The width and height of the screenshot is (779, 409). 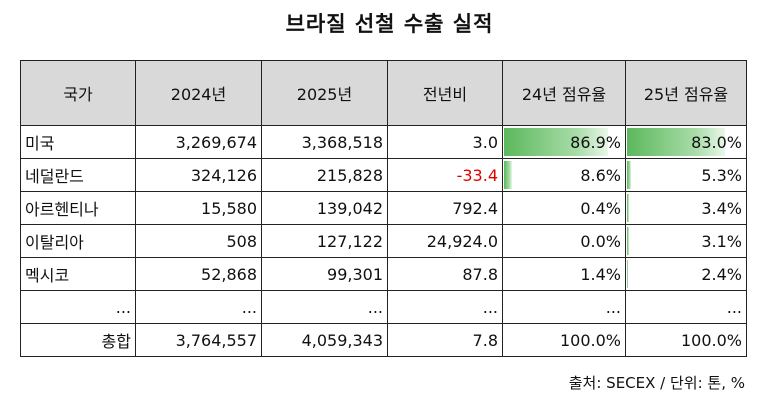 What do you see at coordinates (78, 340) in the screenshot?
I see `total-label: 총합` at bounding box center [78, 340].